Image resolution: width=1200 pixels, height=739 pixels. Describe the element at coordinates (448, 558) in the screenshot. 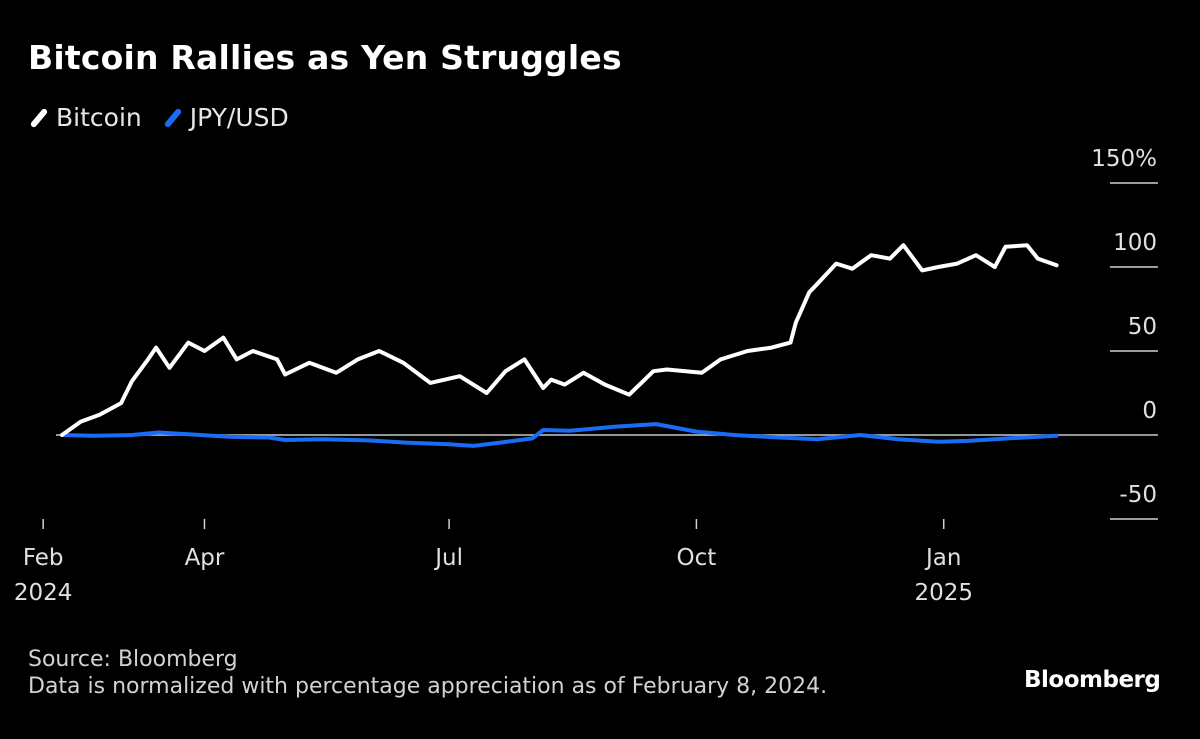

I see `x-tick-label: Jul` at that location.